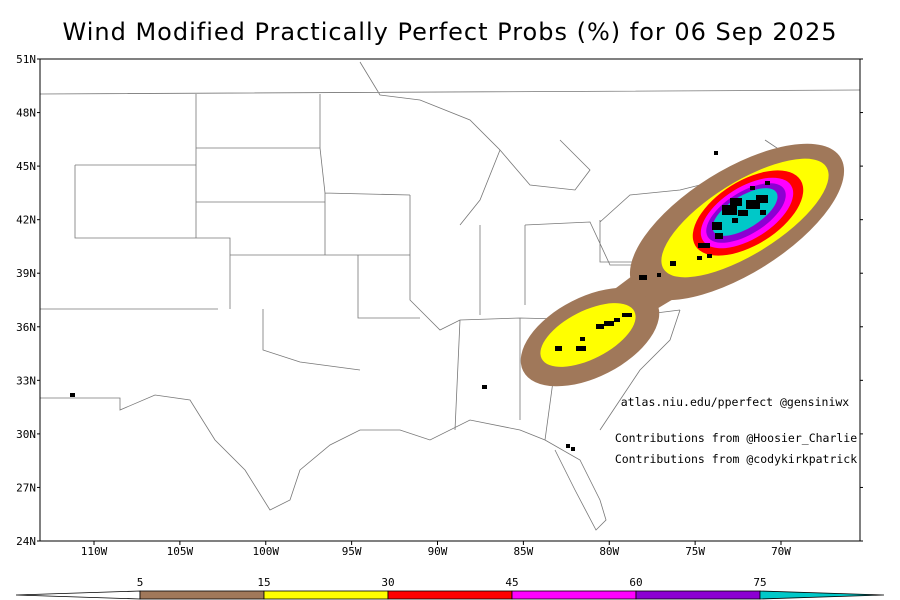 The image size is (900, 600). What do you see at coordinates (266, 551) in the screenshot?
I see `lon-label: 100W` at bounding box center [266, 551].